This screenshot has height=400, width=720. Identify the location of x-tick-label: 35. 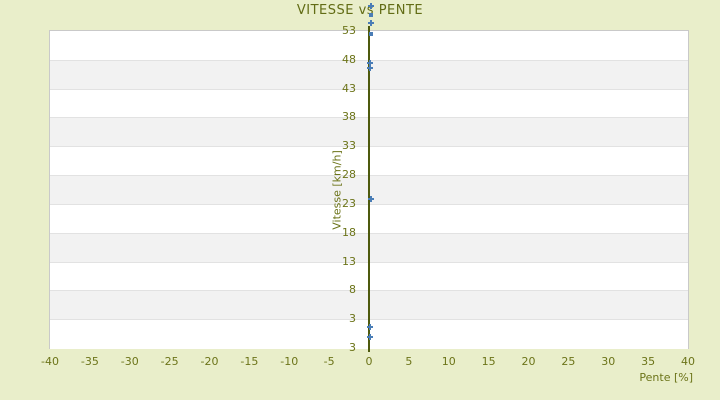
(648, 361).